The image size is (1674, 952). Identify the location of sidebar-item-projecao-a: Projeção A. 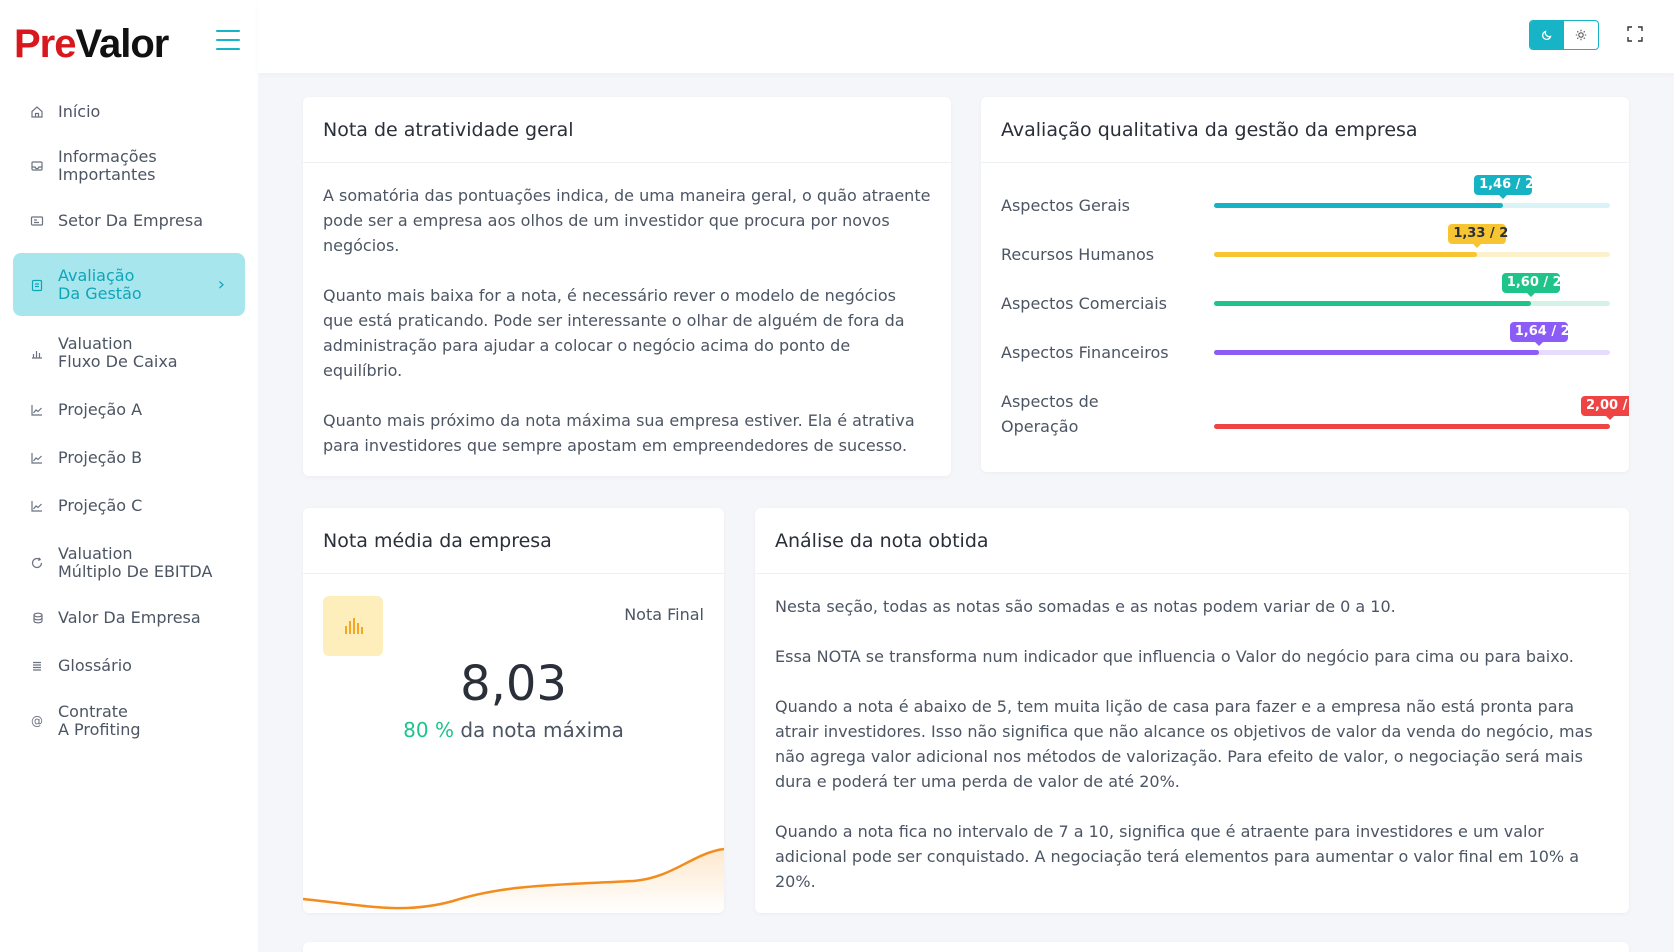
(129, 410).